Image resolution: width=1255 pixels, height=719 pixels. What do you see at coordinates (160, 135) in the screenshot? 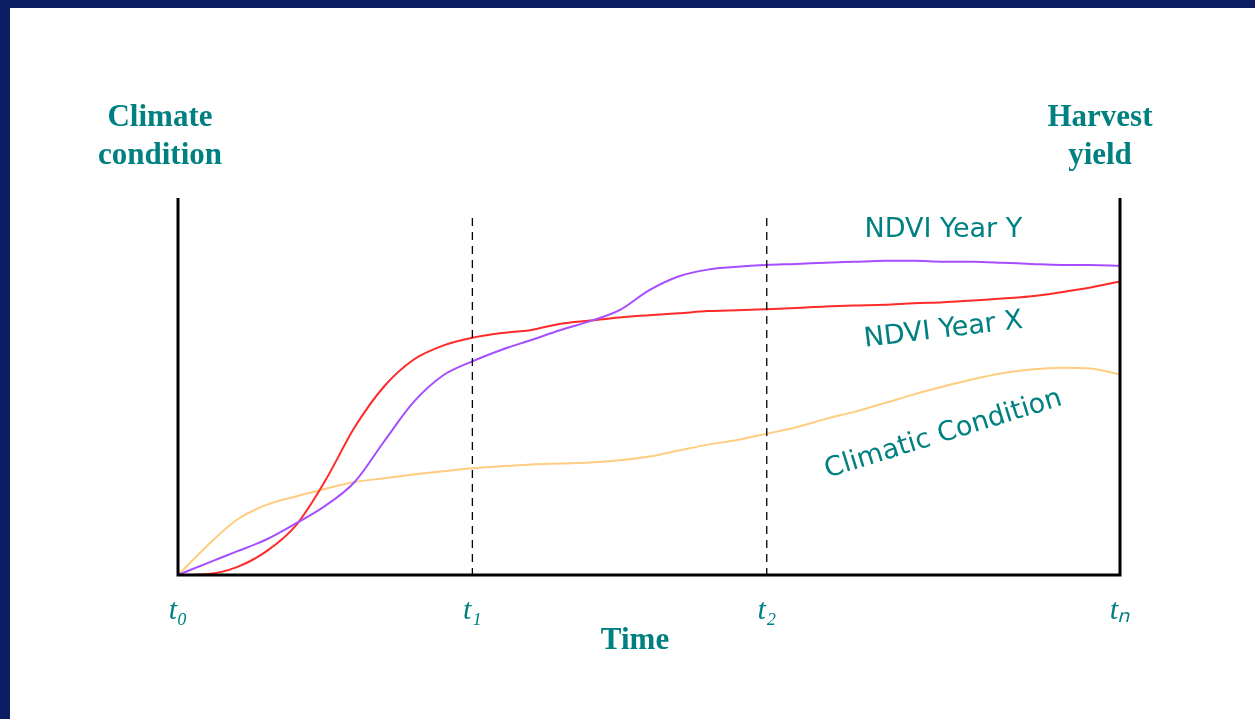
I see `y-axis-title: Climate condition` at bounding box center [160, 135].